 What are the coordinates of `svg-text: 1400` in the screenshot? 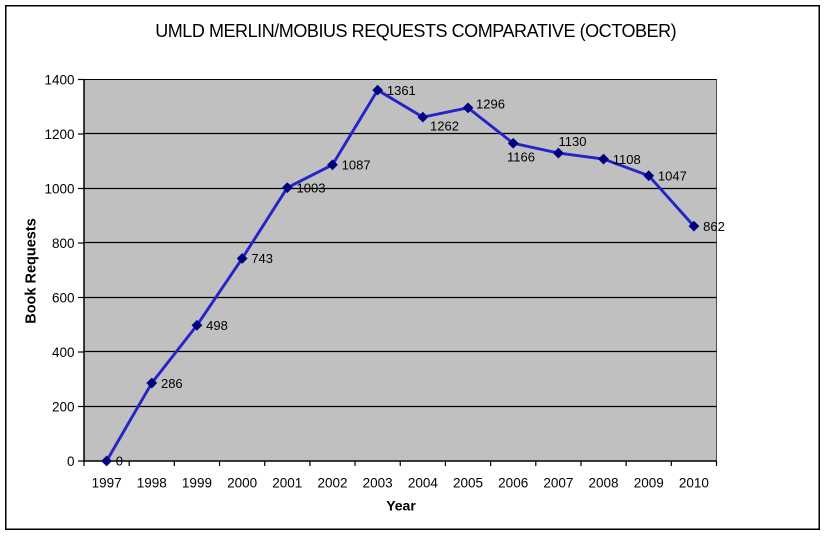 It's located at (59, 79).